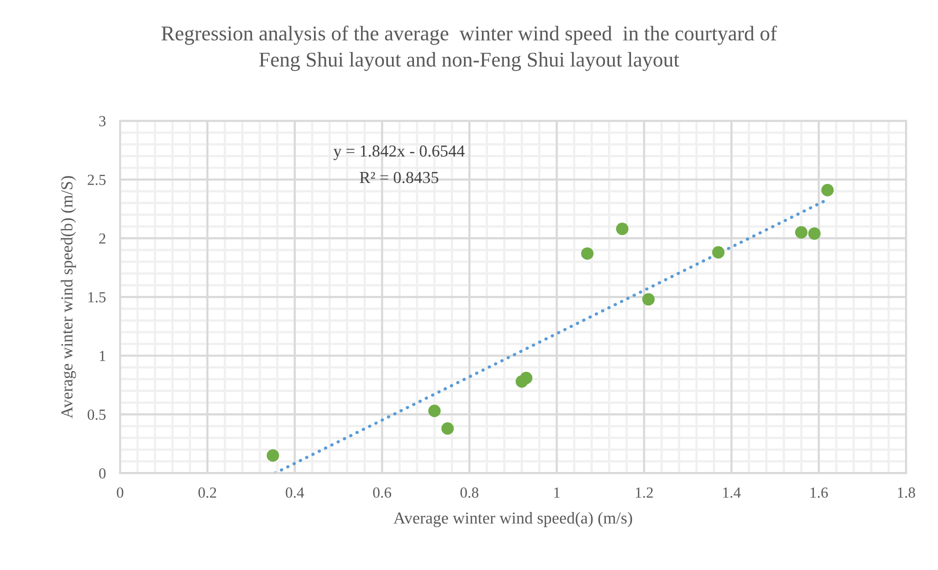  What do you see at coordinates (102, 121) in the screenshot?
I see `y-tick-label: 3` at bounding box center [102, 121].